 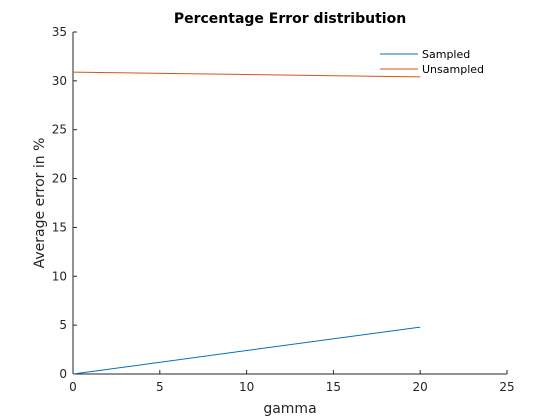 I want to click on y-tick-label: 35, so click(x=59, y=32).